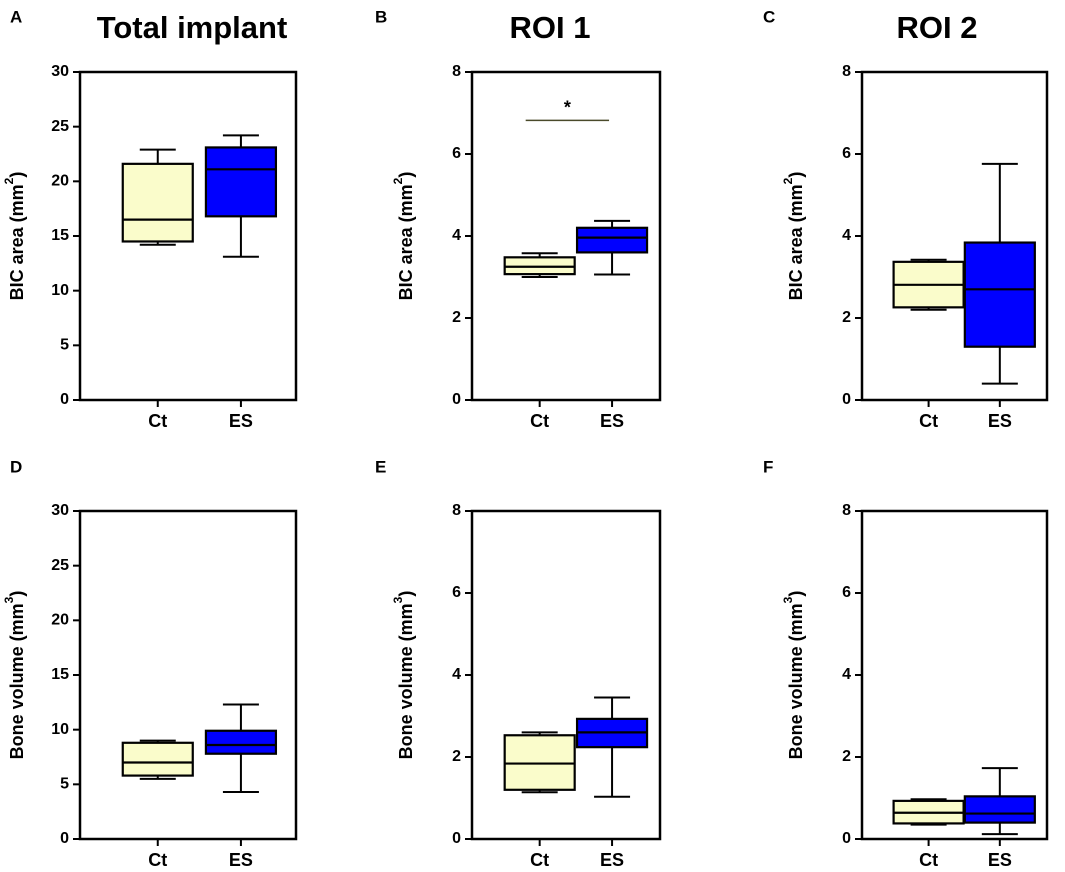  Describe the element at coordinates (16, 466) in the screenshot. I see `panel-d-letter: D` at that location.